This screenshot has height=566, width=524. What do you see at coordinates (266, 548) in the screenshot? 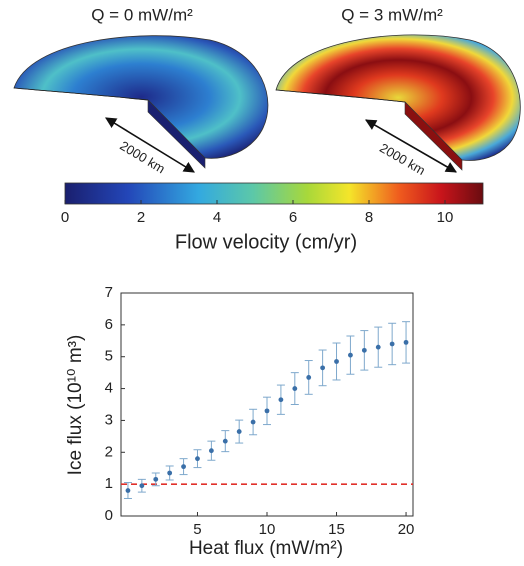
I see `x-axis-label: Heat flux (mW/m²)` at bounding box center [266, 548].